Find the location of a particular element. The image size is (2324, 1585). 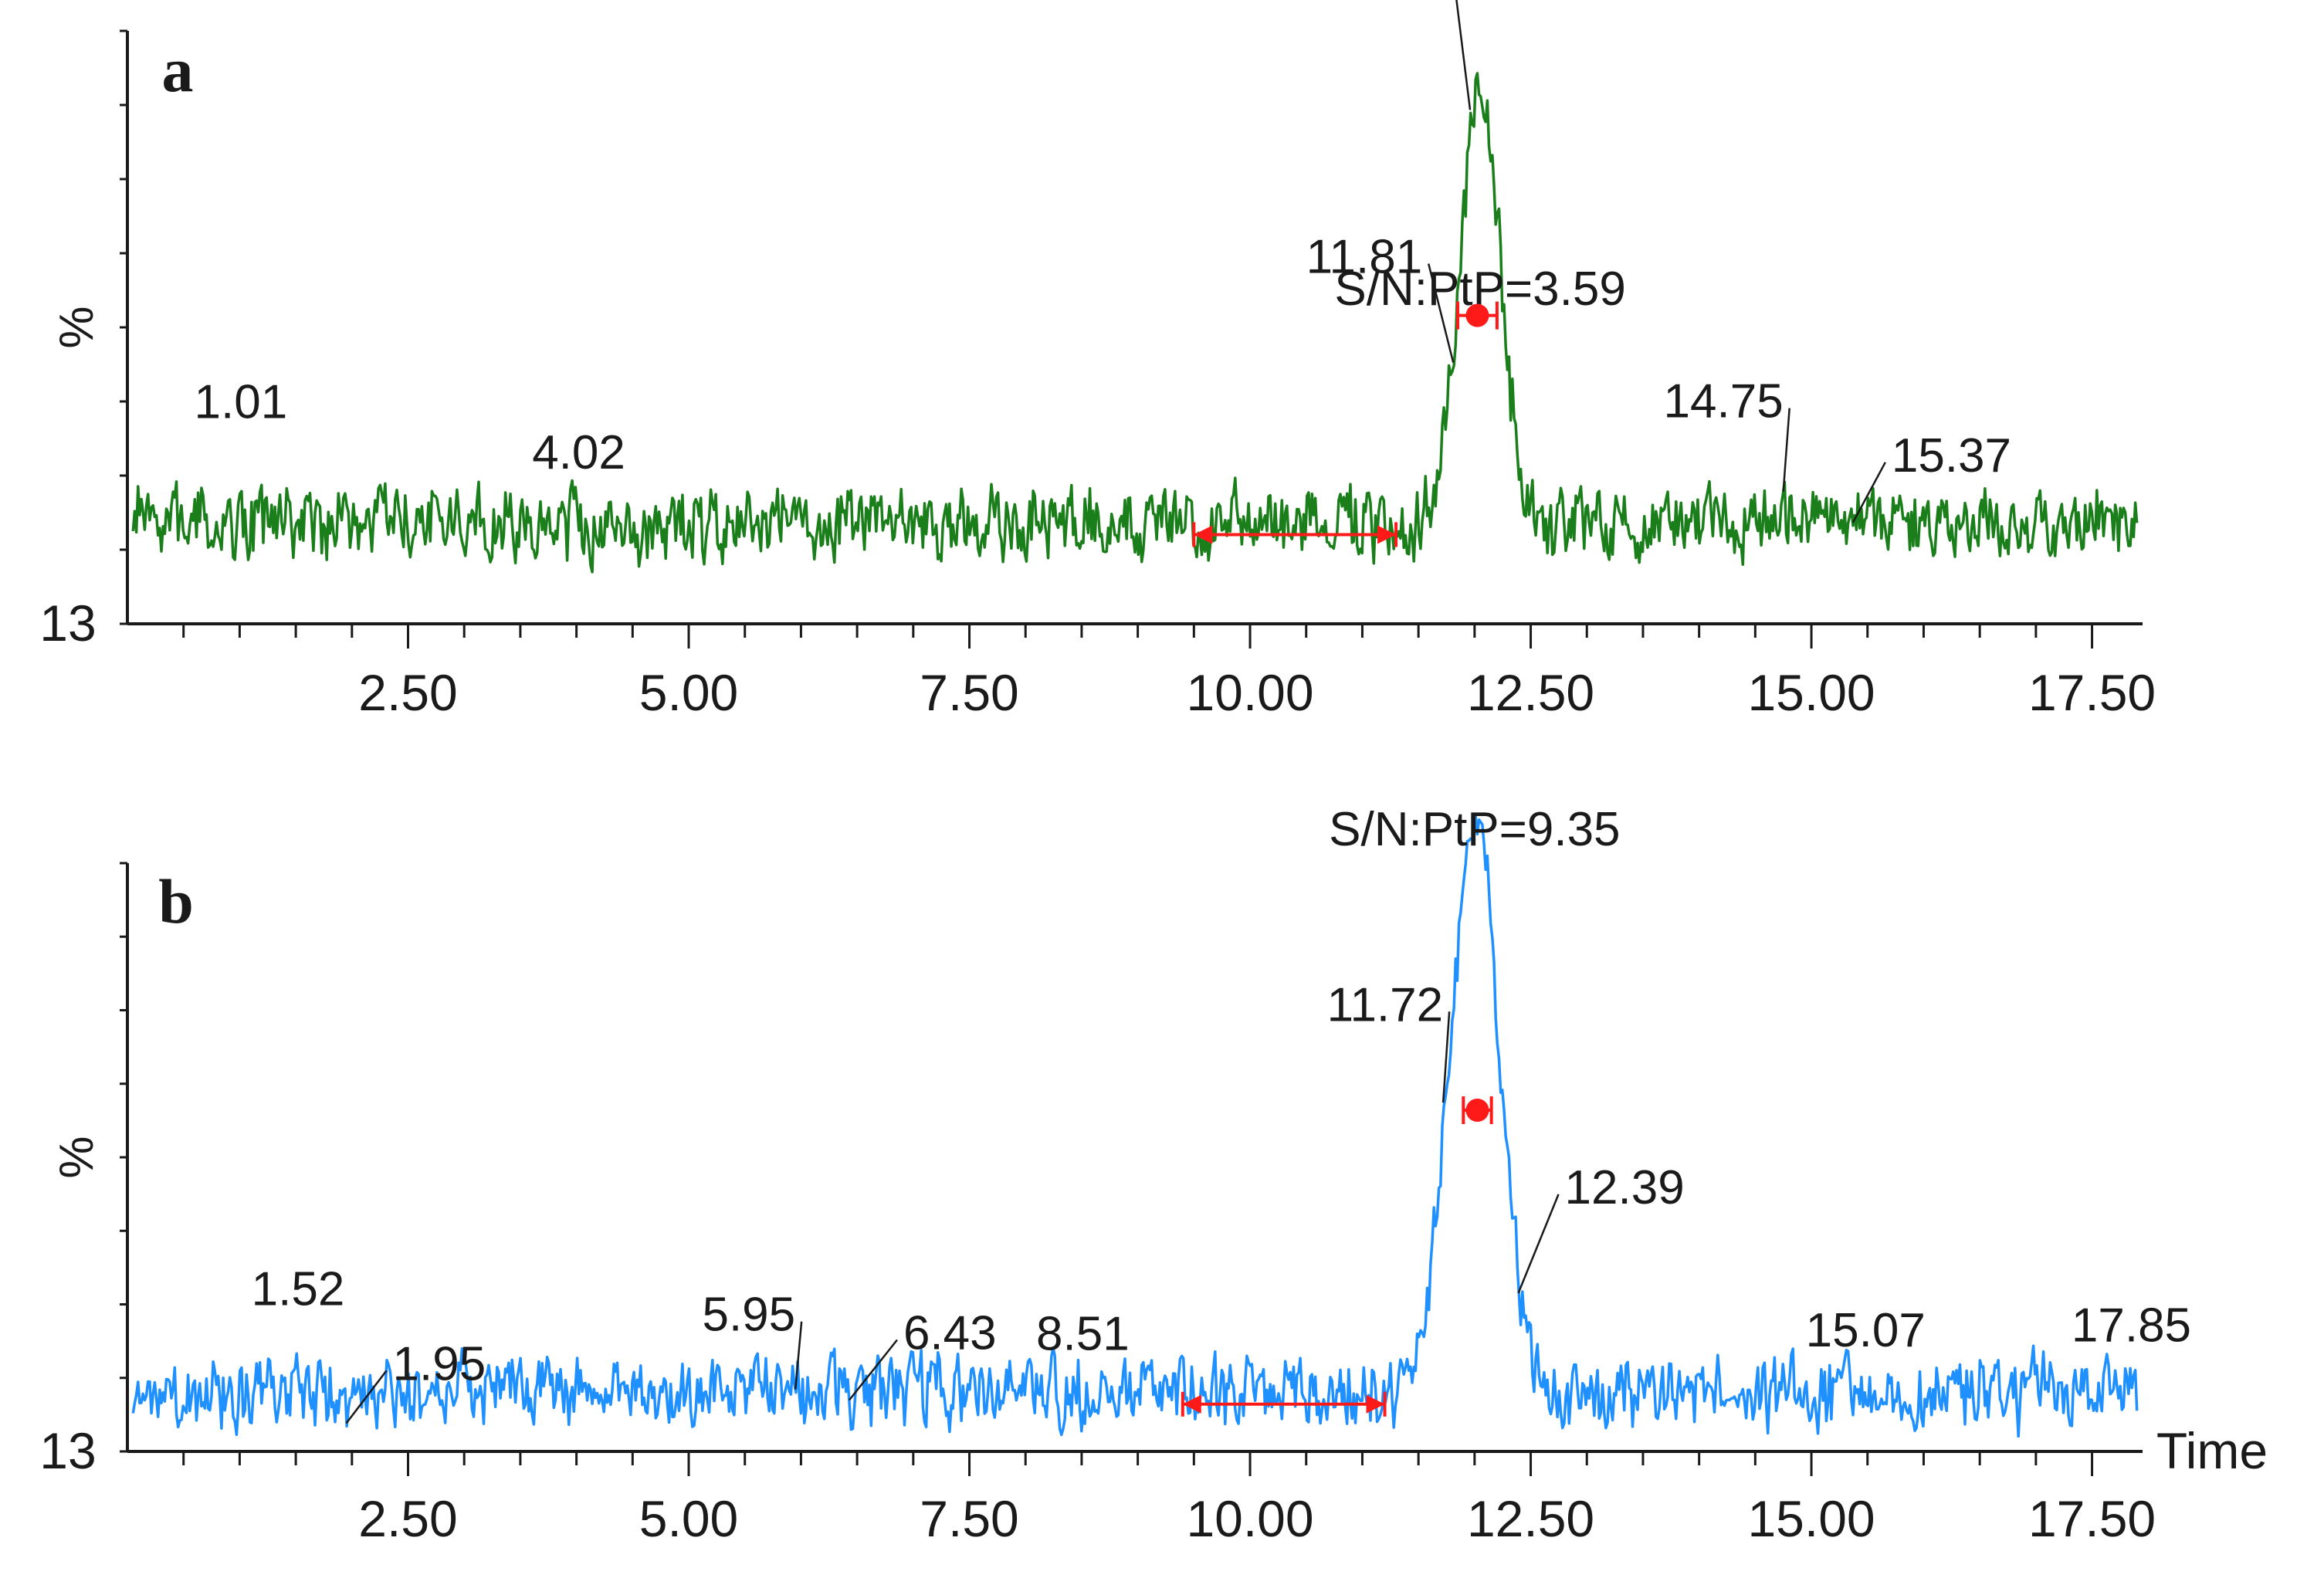

peak-label: 15.07 is located at coordinates (1866, 1330).